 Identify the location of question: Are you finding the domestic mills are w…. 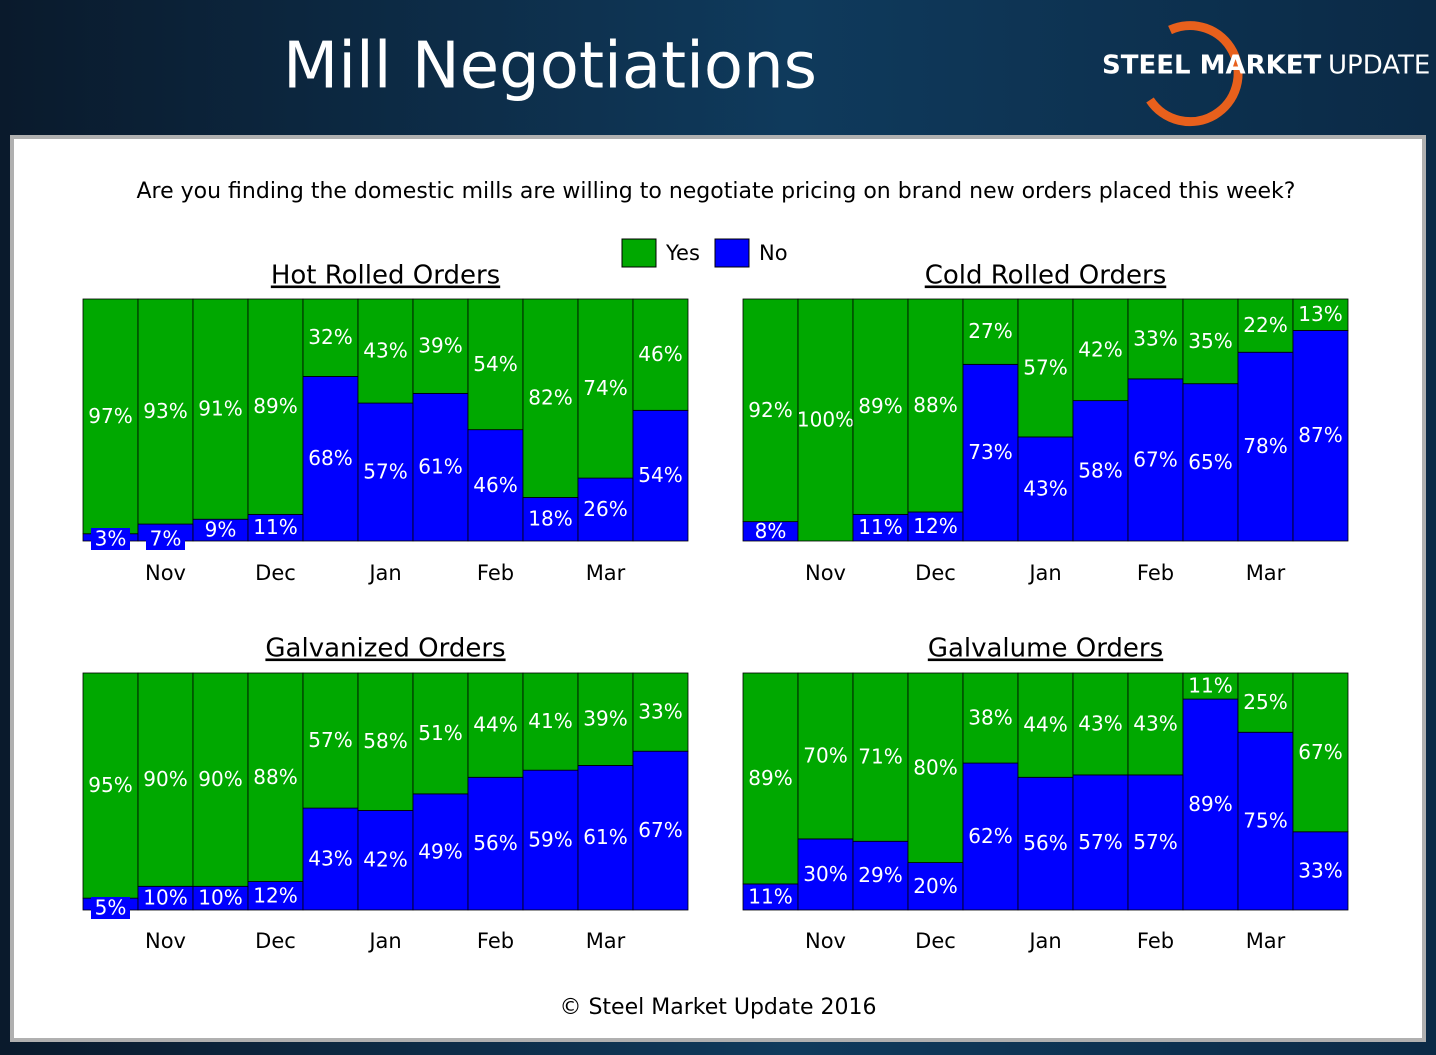
(716, 191).